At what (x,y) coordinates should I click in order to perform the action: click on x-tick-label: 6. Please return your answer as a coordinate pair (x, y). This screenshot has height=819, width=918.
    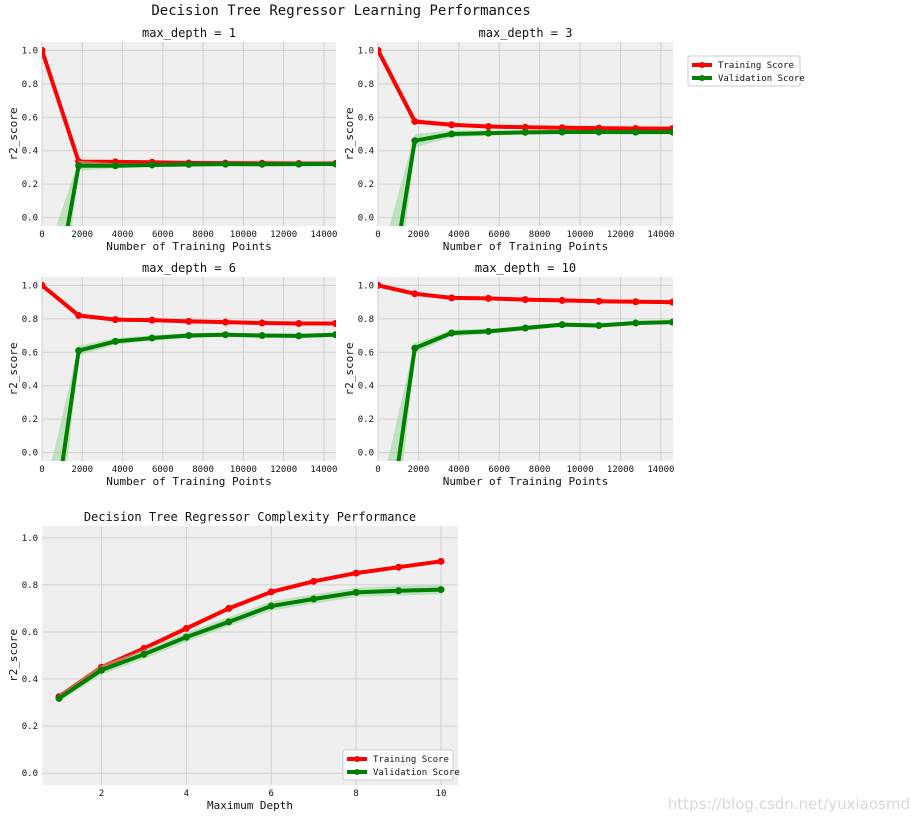
    Looking at the image, I should click on (271, 794).